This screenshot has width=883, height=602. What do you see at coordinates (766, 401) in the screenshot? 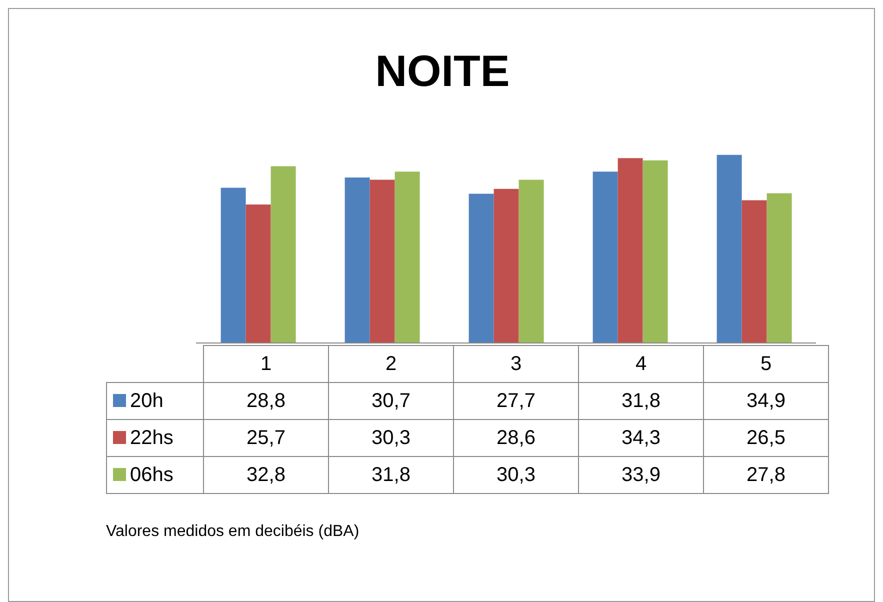
I see `data-label: 34,9` at bounding box center [766, 401].